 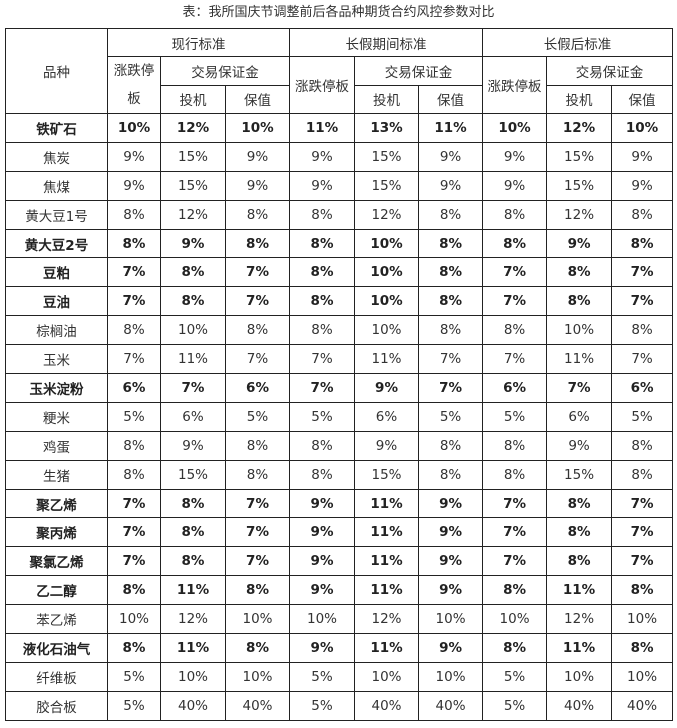 What do you see at coordinates (56, 388) in the screenshot?
I see `variety-name: 玉米淀粉` at bounding box center [56, 388].